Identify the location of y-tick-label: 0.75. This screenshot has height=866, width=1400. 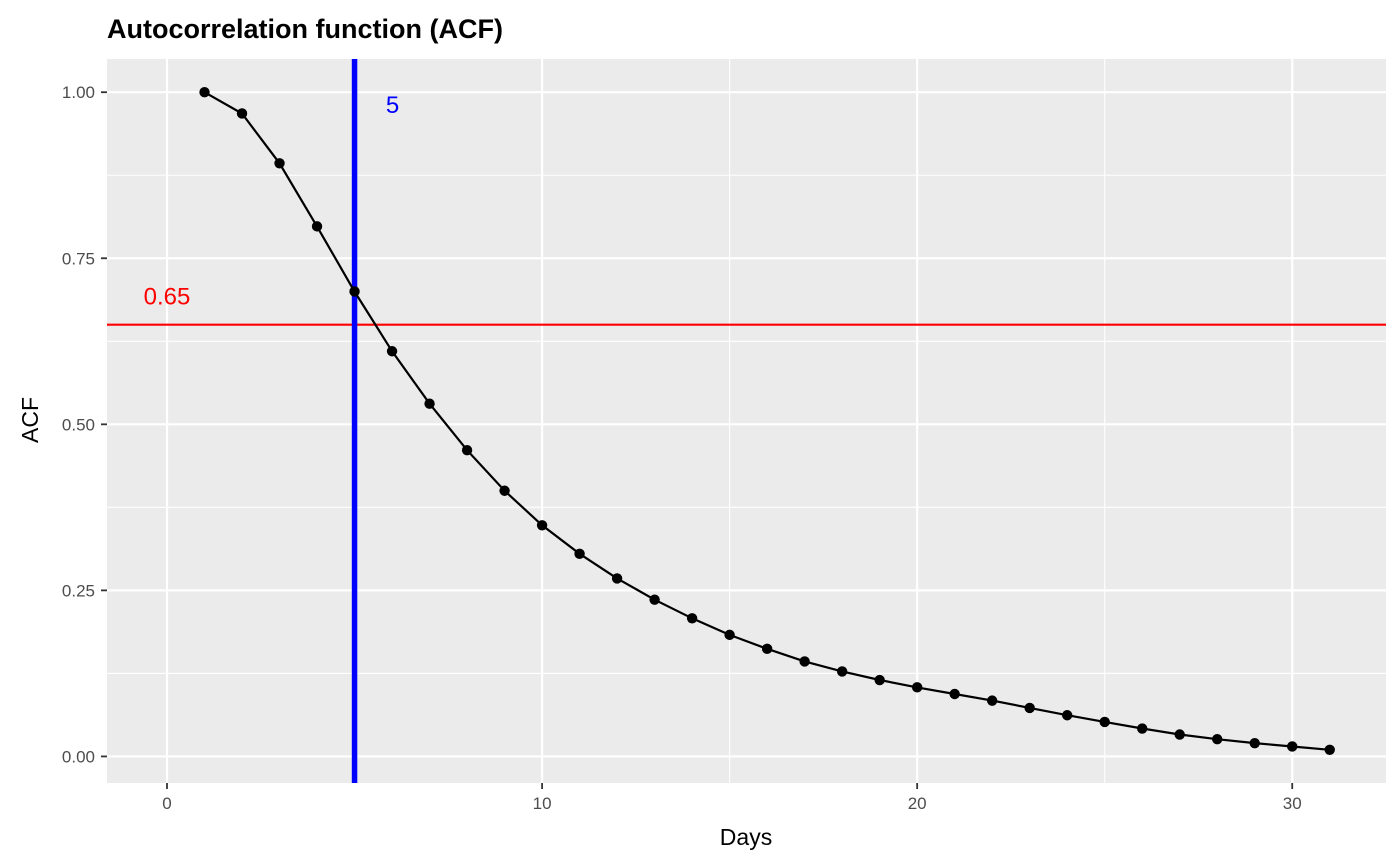
(78, 258).